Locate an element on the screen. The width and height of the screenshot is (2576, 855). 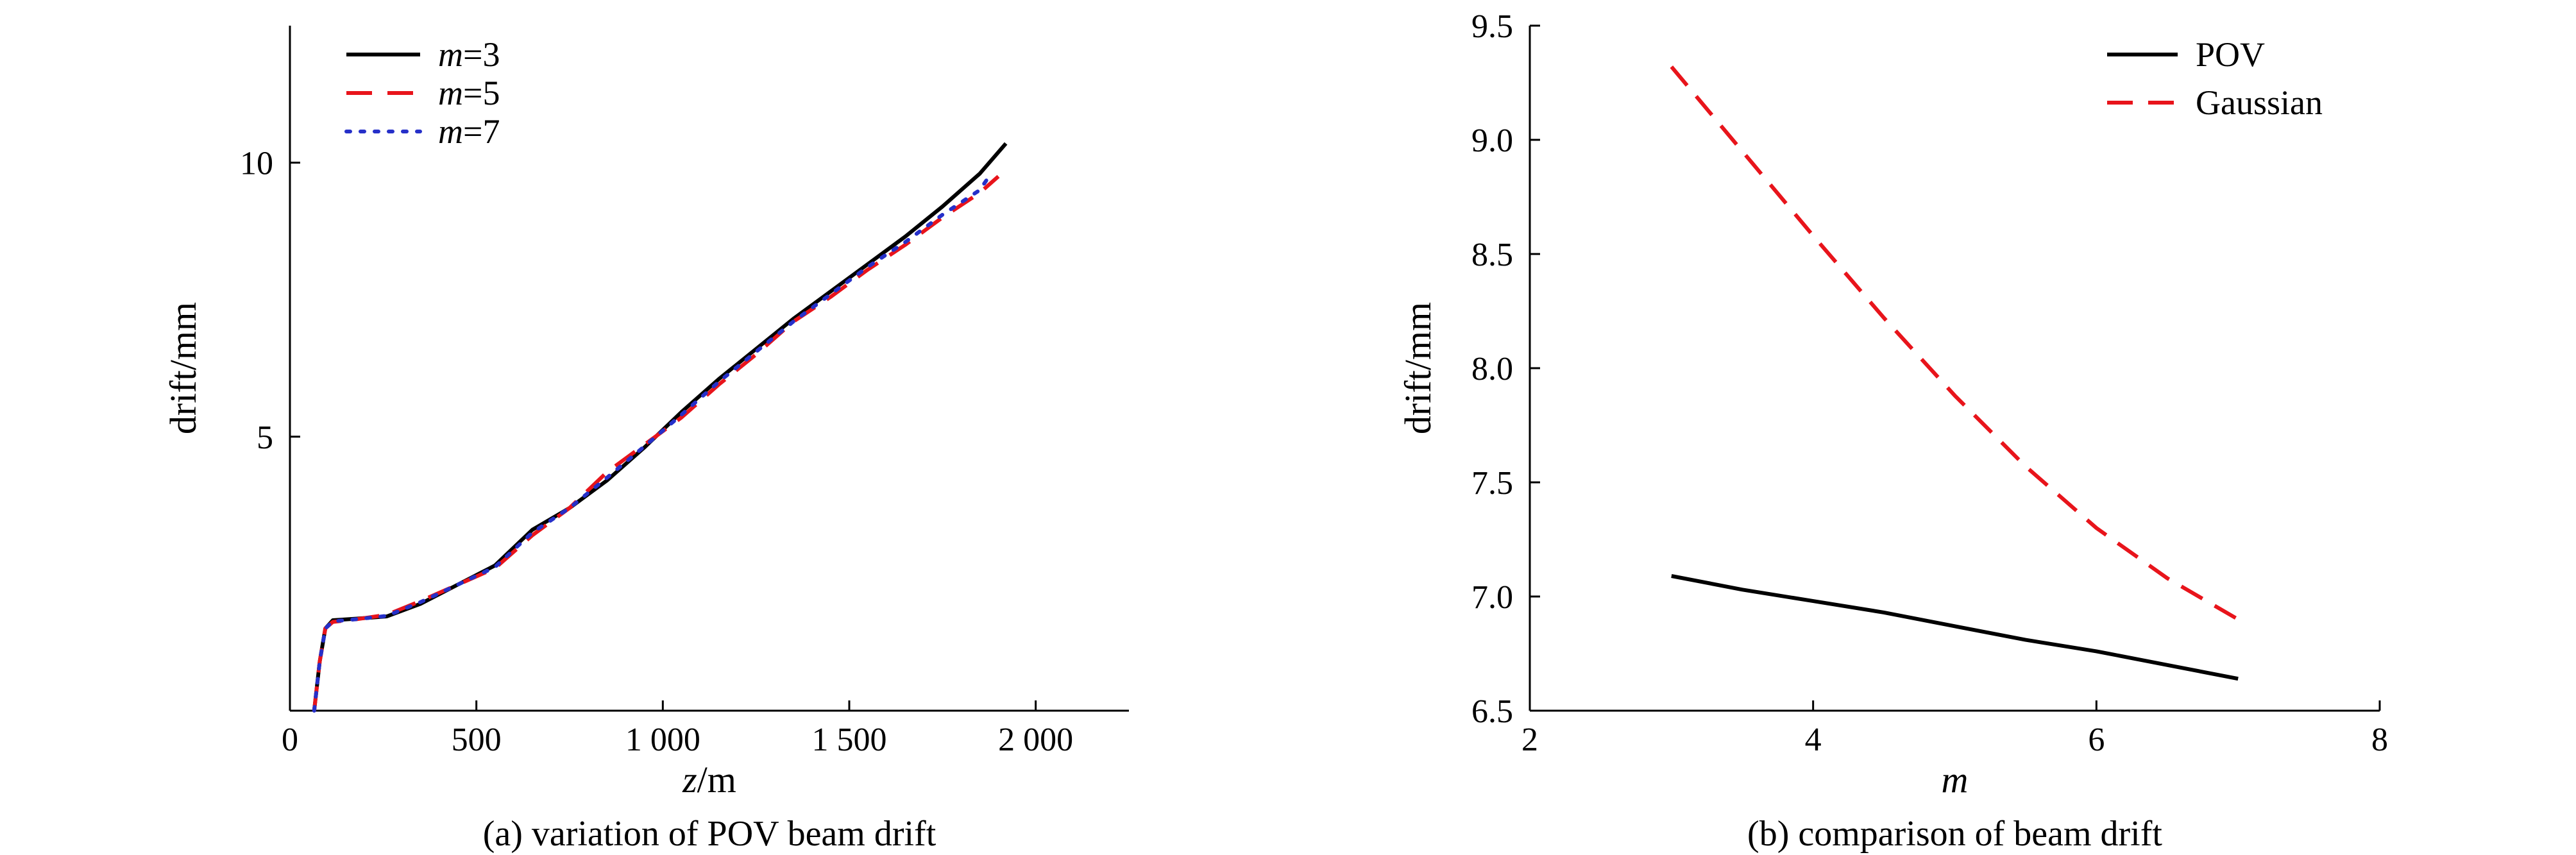
legend-label-a-1: m=5 is located at coordinates (469, 93).